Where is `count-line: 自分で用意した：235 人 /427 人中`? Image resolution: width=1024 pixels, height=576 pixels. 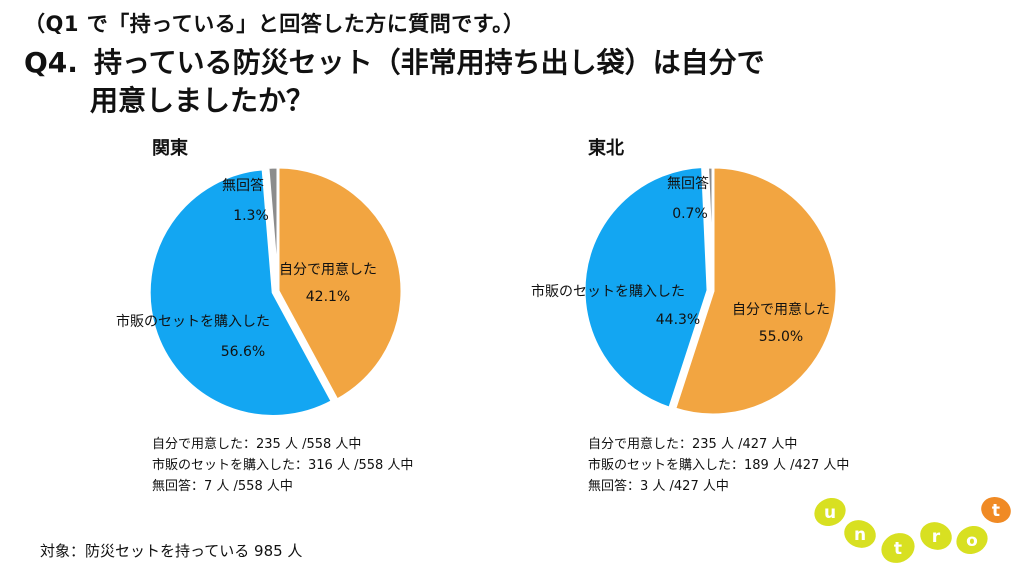 count-line: 自分で用意した：235 人 /427 人中 is located at coordinates (693, 444).